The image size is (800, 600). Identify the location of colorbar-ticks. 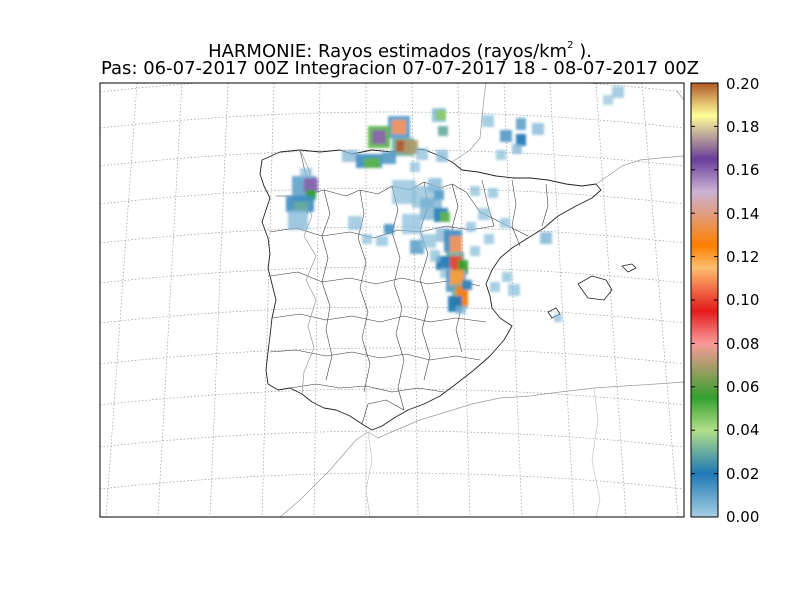
(704, 300).